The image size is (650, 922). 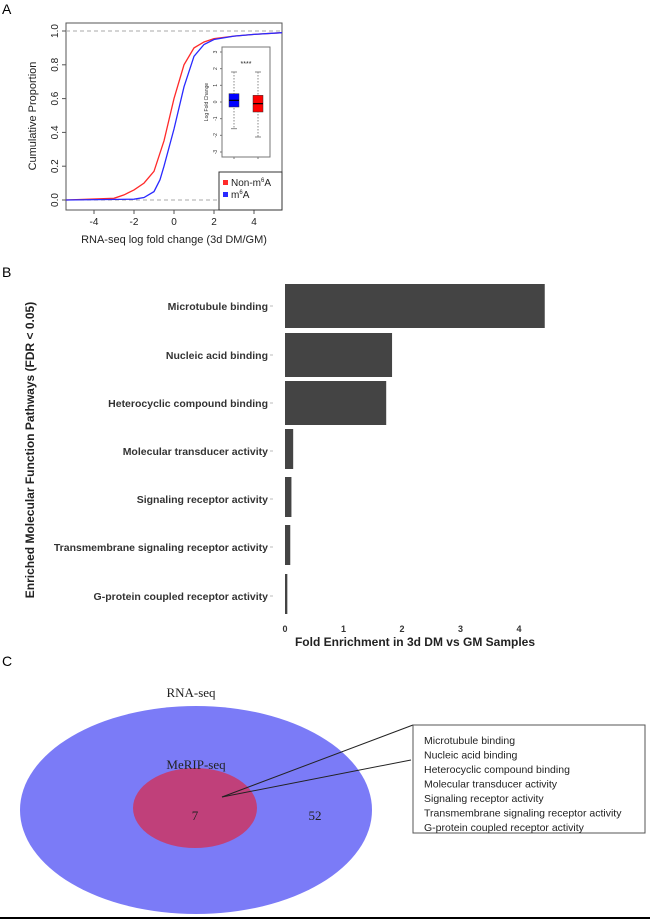 I want to click on legend-label-text: Non-m, so click(x=246, y=183).